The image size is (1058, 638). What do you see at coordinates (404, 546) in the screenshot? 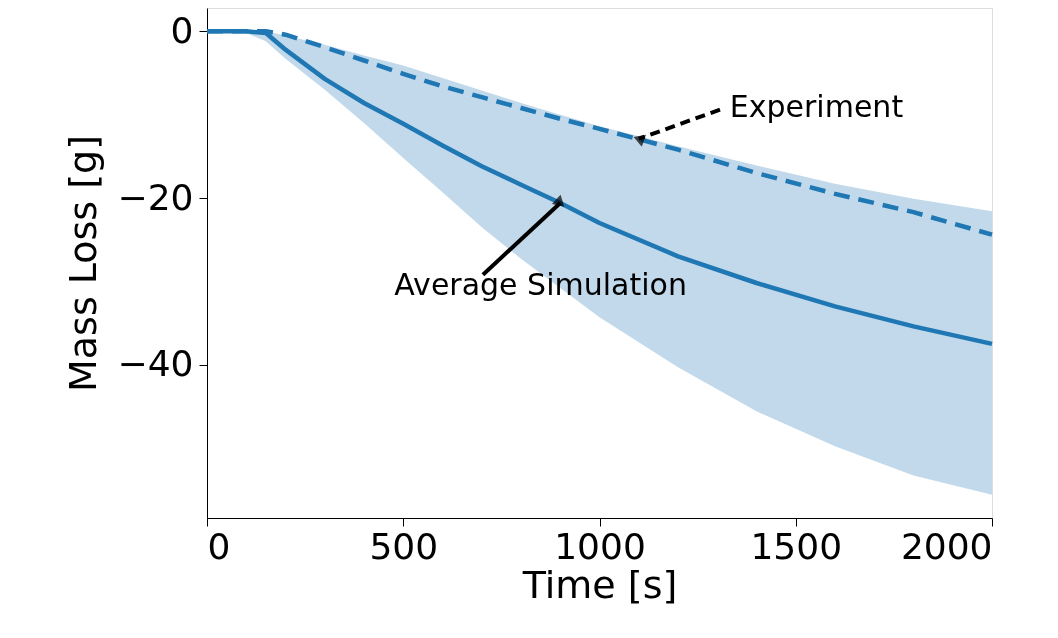
I see `x-tick-label: 500` at bounding box center [404, 546].